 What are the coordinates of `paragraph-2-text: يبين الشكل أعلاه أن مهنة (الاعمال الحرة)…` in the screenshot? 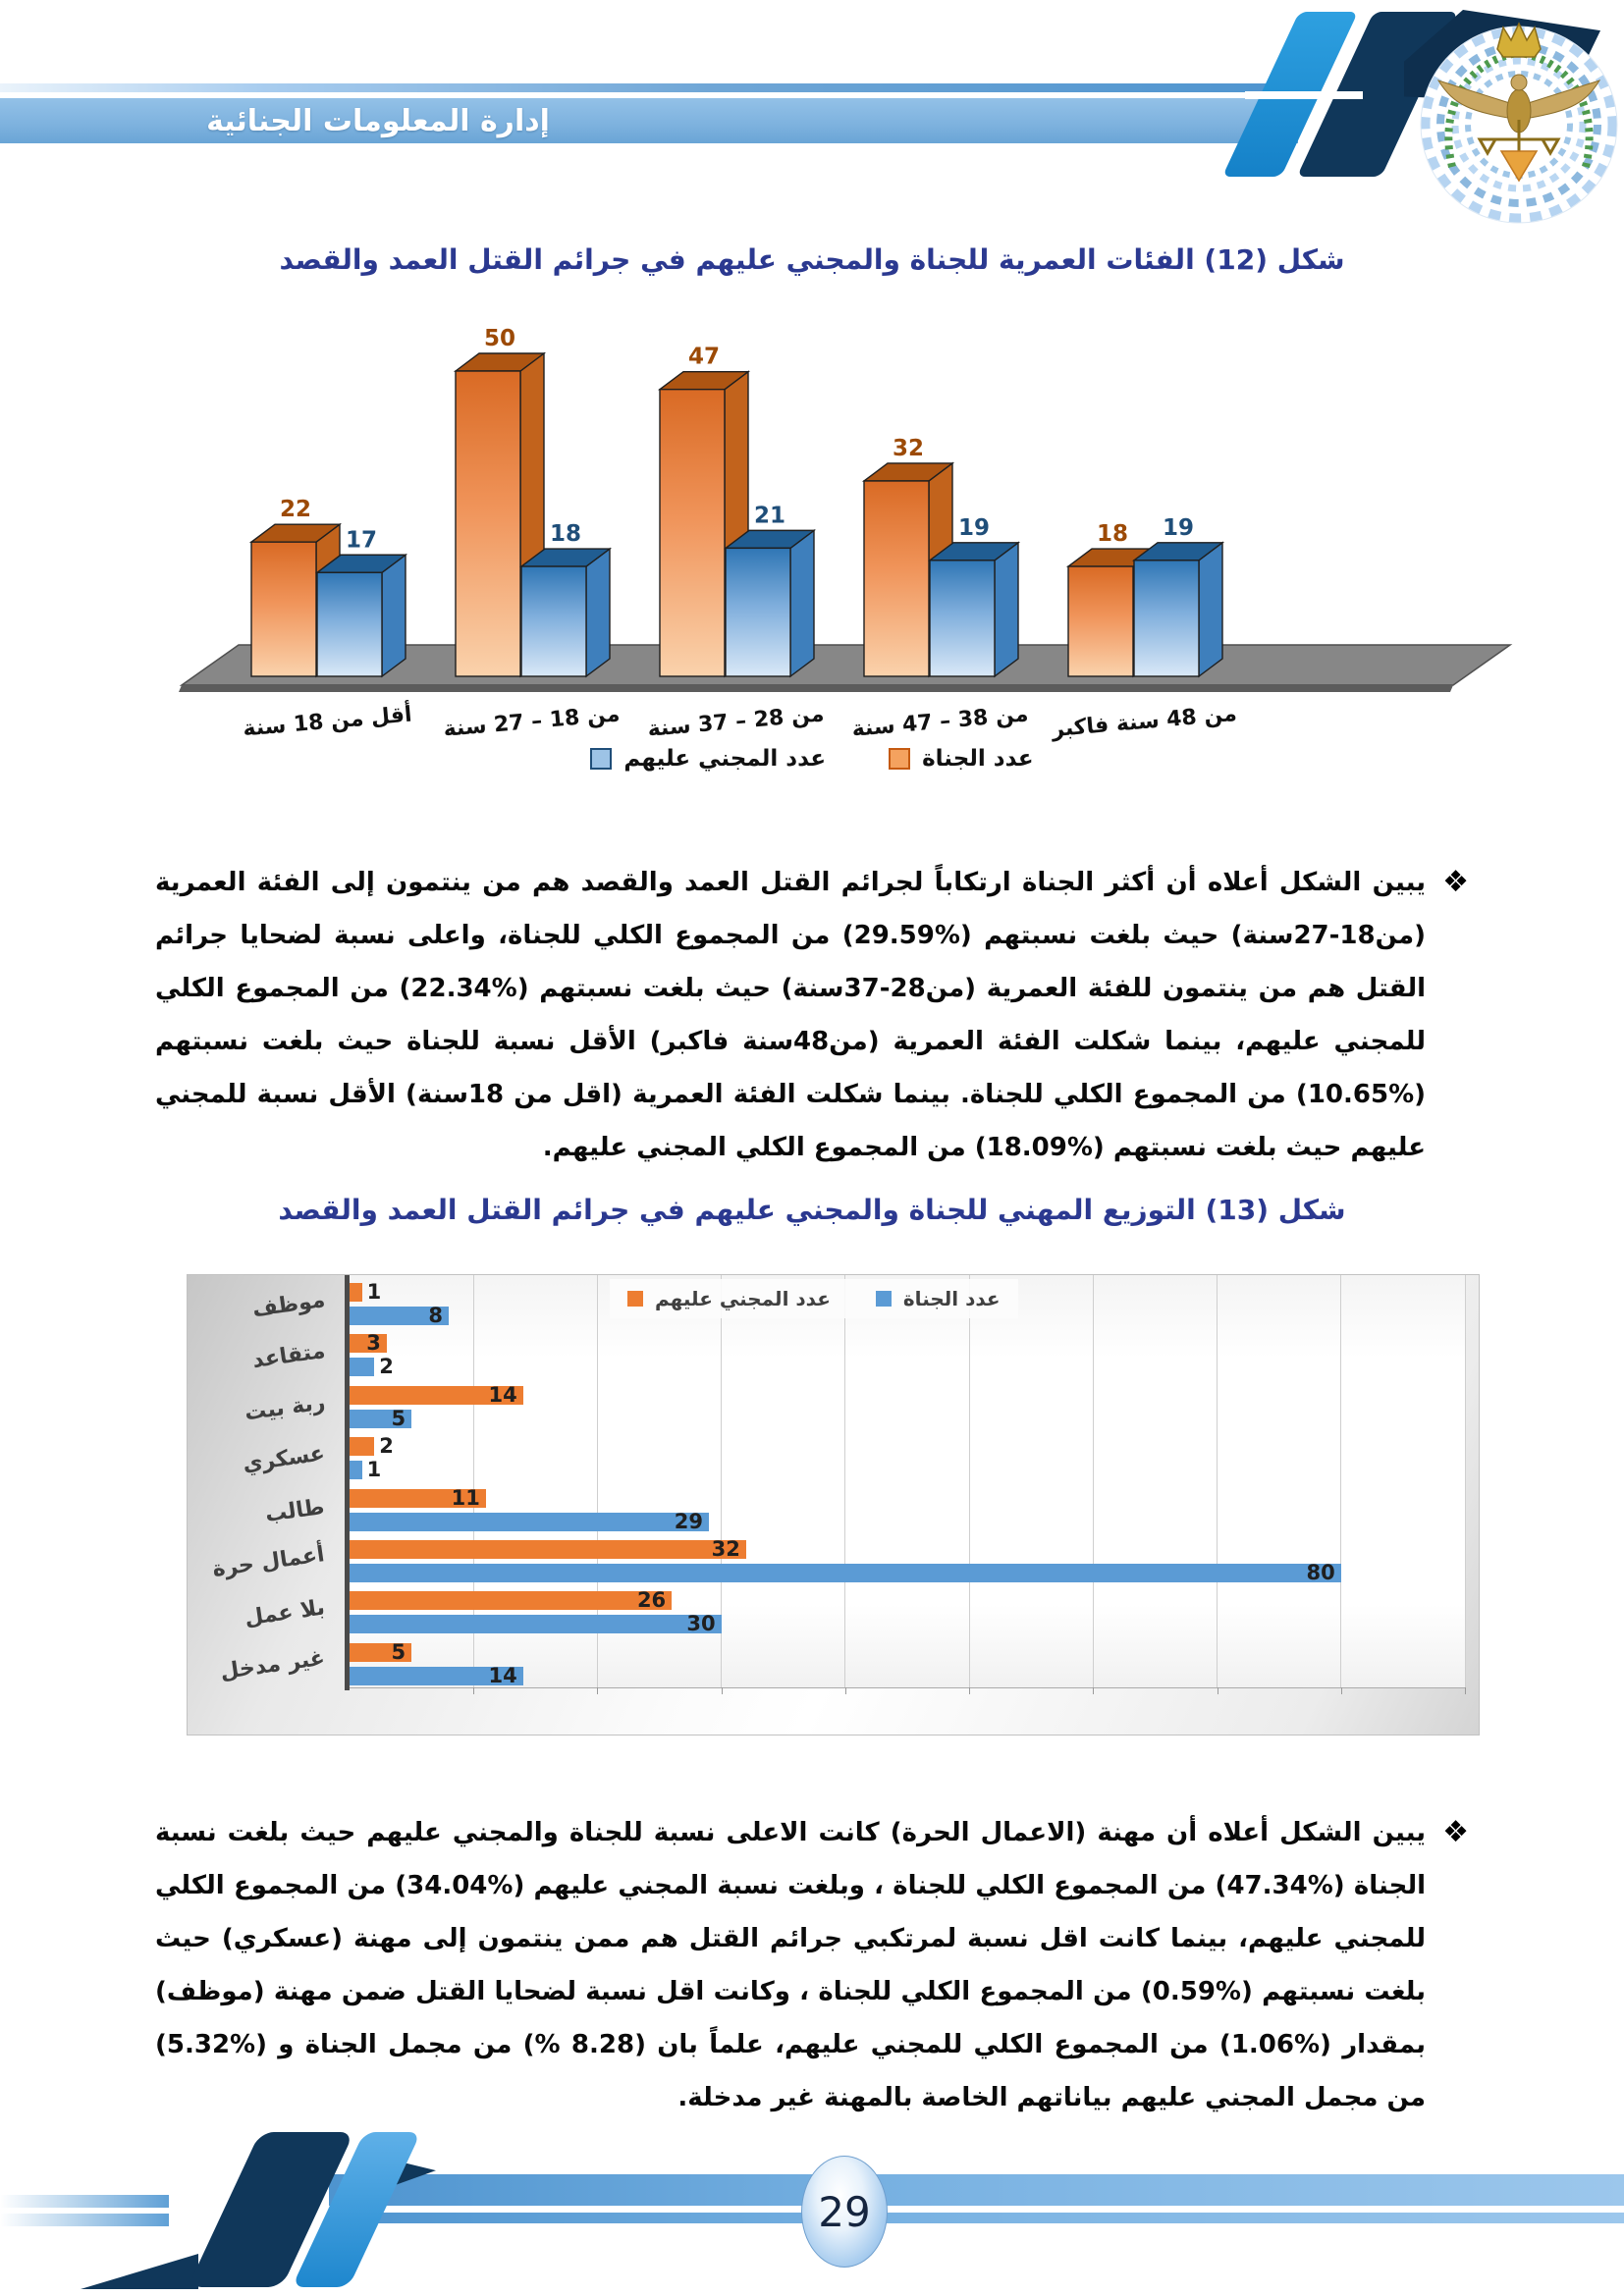 It's located at (791, 1965).